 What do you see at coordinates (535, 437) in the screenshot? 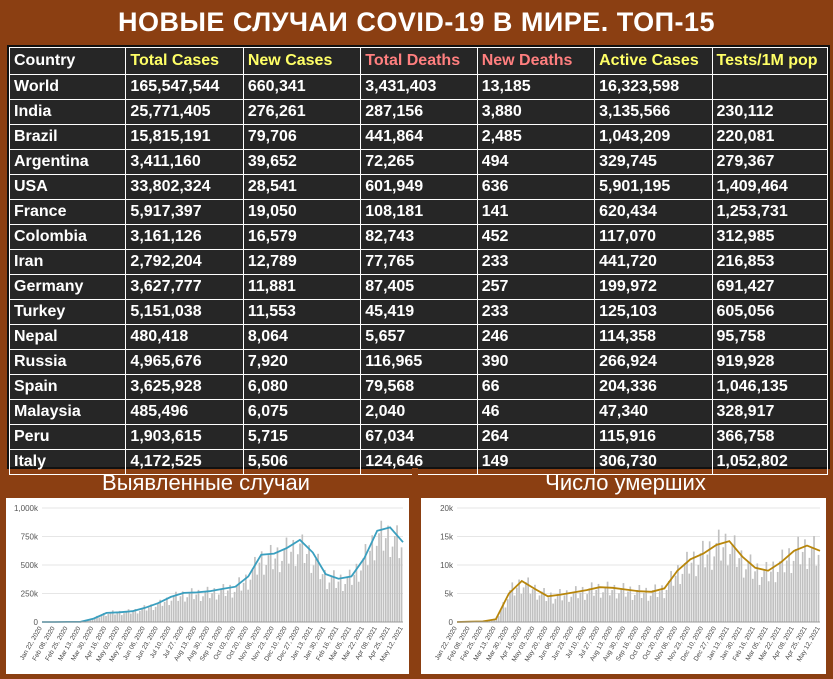
I see `cell-new-deaths: 264` at bounding box center [535, 437].